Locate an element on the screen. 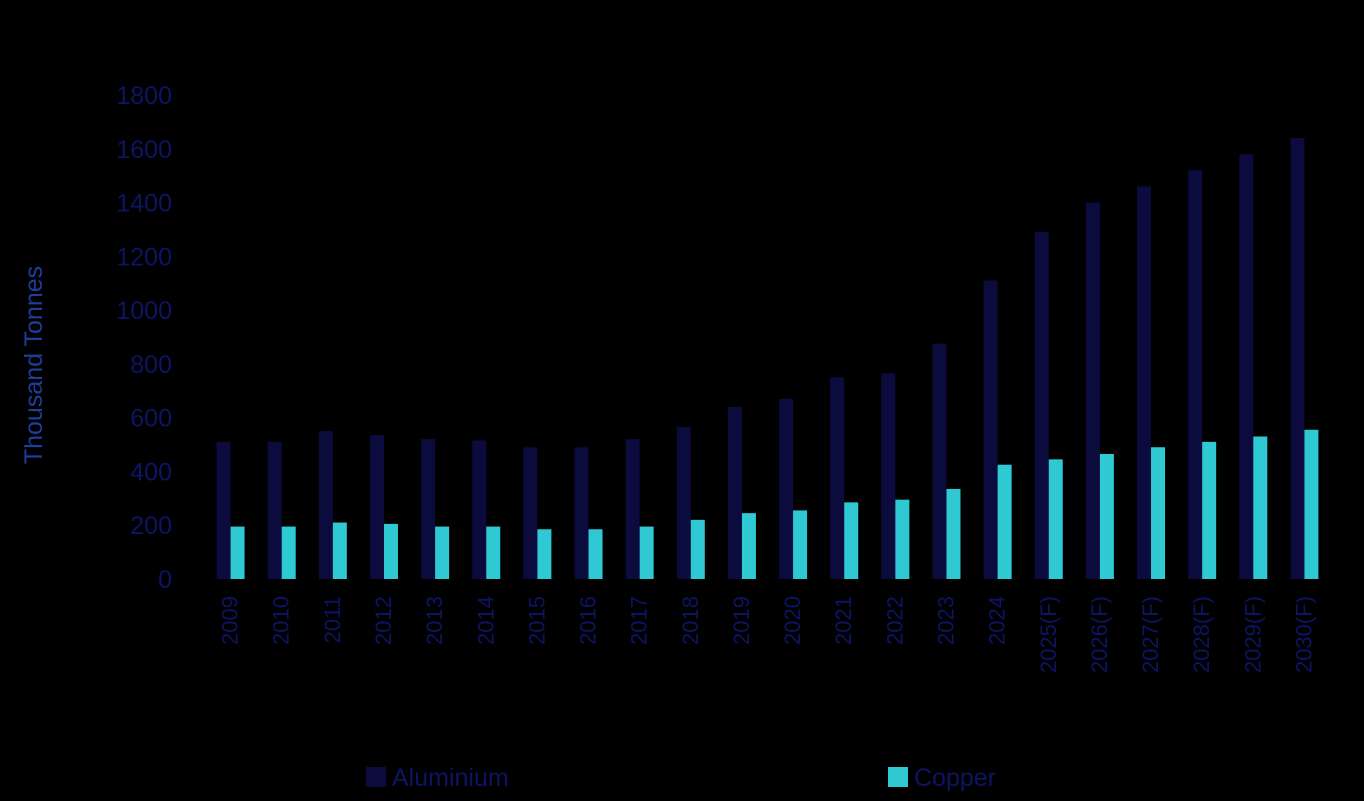  x-tick-label: 2016 is located at coordinates (588, 620).